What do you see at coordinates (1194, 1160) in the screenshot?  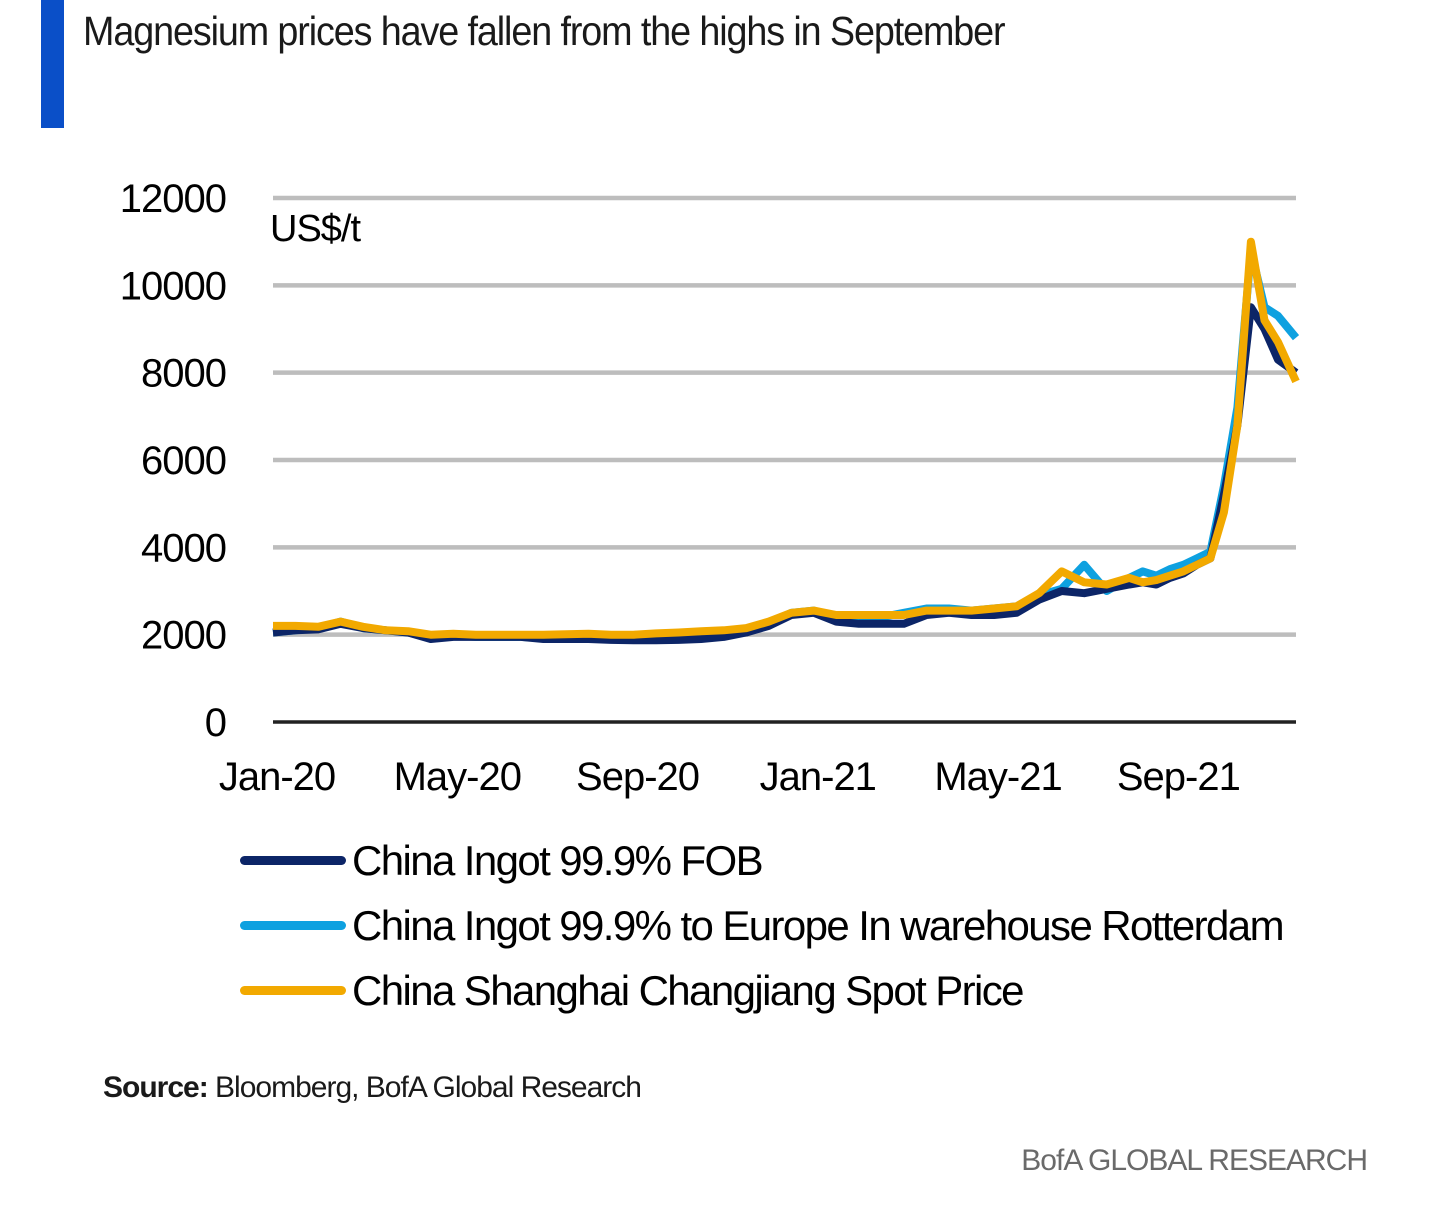 I see `brand-footer: BofA GLOBAL RESEARCH` at bounding box center [1194, 1160].